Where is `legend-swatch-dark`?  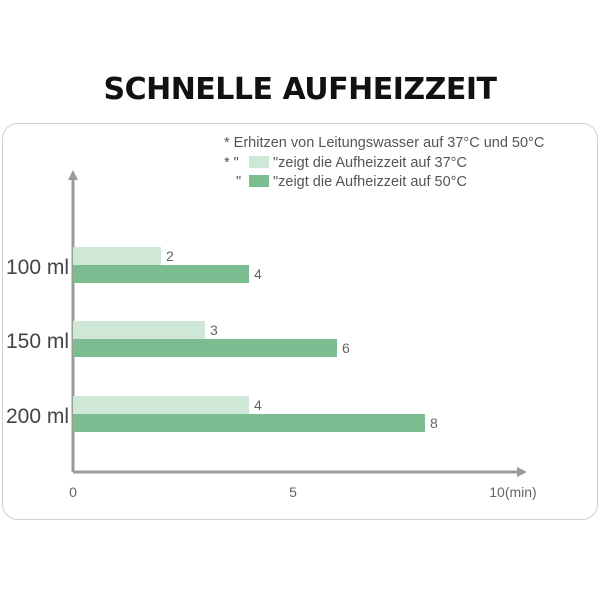
legend-swatch-dark is located at coordinates (259, 181).